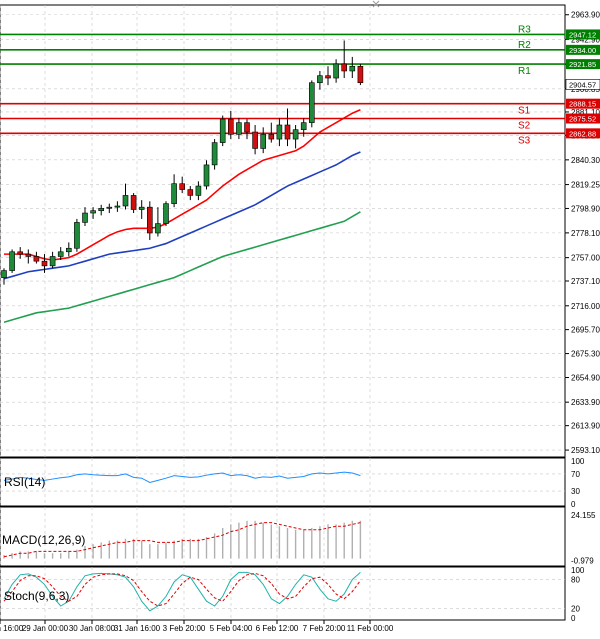  What do you see at coordinates (585, 426) in the screenshot?
I see `price-tick-label: 2613.90` at bounding box center [585, 426].